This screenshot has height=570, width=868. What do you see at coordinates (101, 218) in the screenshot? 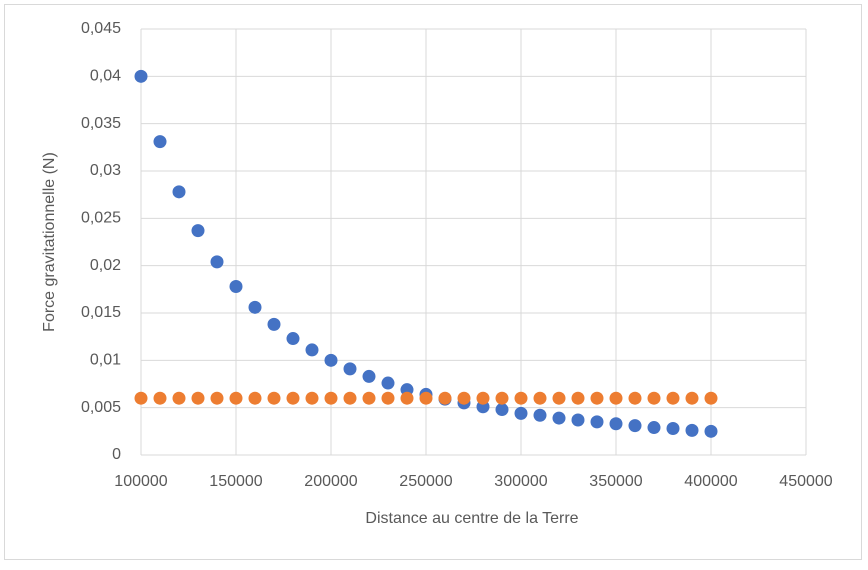
I see `y-tick-label: 0,025` at bounding box center [101, 218].